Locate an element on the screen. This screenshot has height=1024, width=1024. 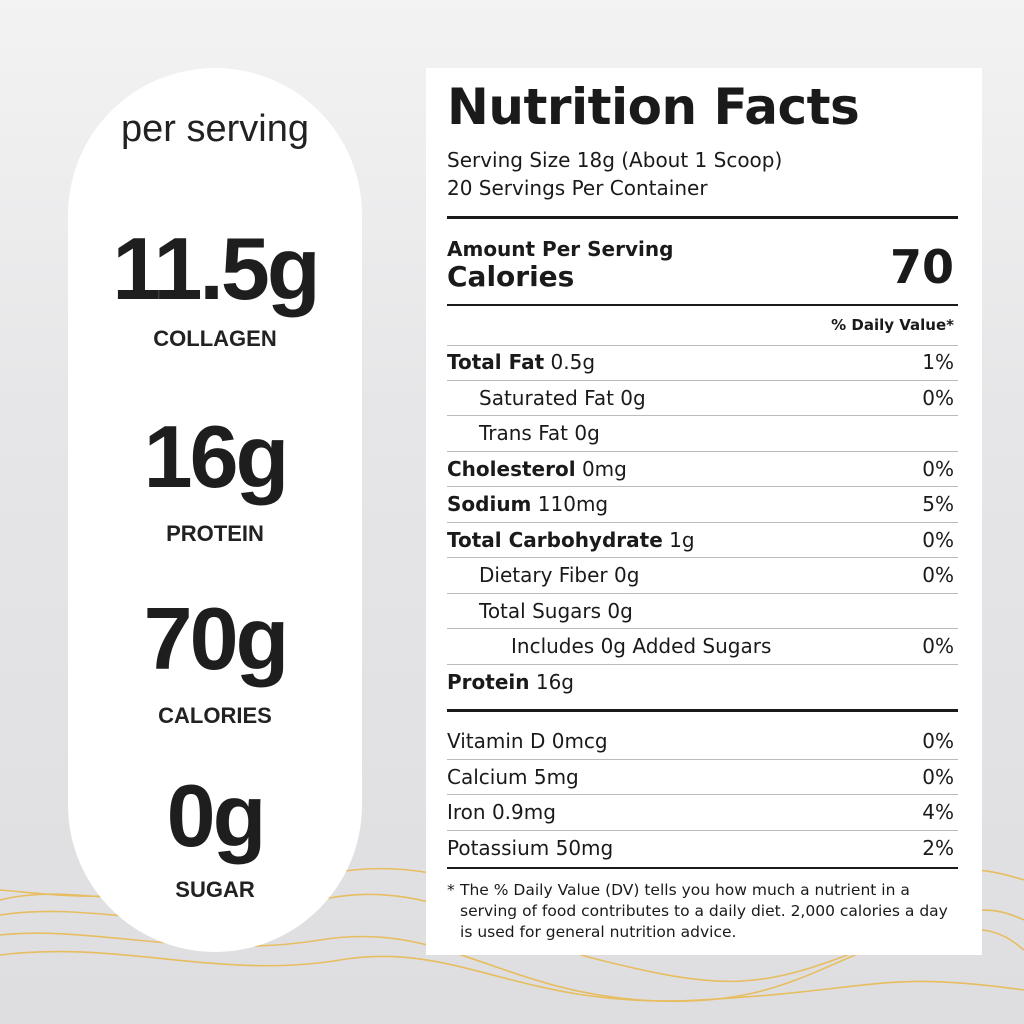
vitamin-dv: 2% is located at coordinates (938, 848).